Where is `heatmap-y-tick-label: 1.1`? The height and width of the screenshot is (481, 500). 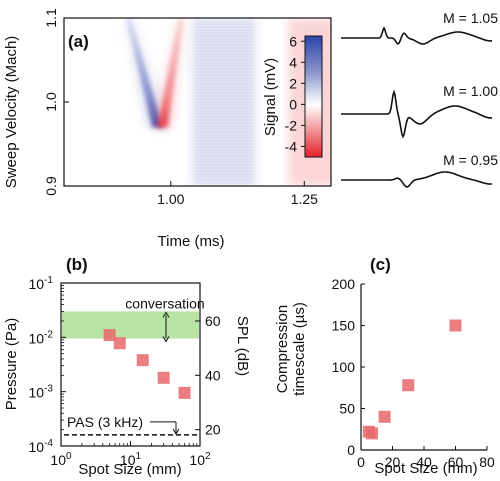 heatmap-y-tick-label: 1.1 is located at coordinates (51, 18).